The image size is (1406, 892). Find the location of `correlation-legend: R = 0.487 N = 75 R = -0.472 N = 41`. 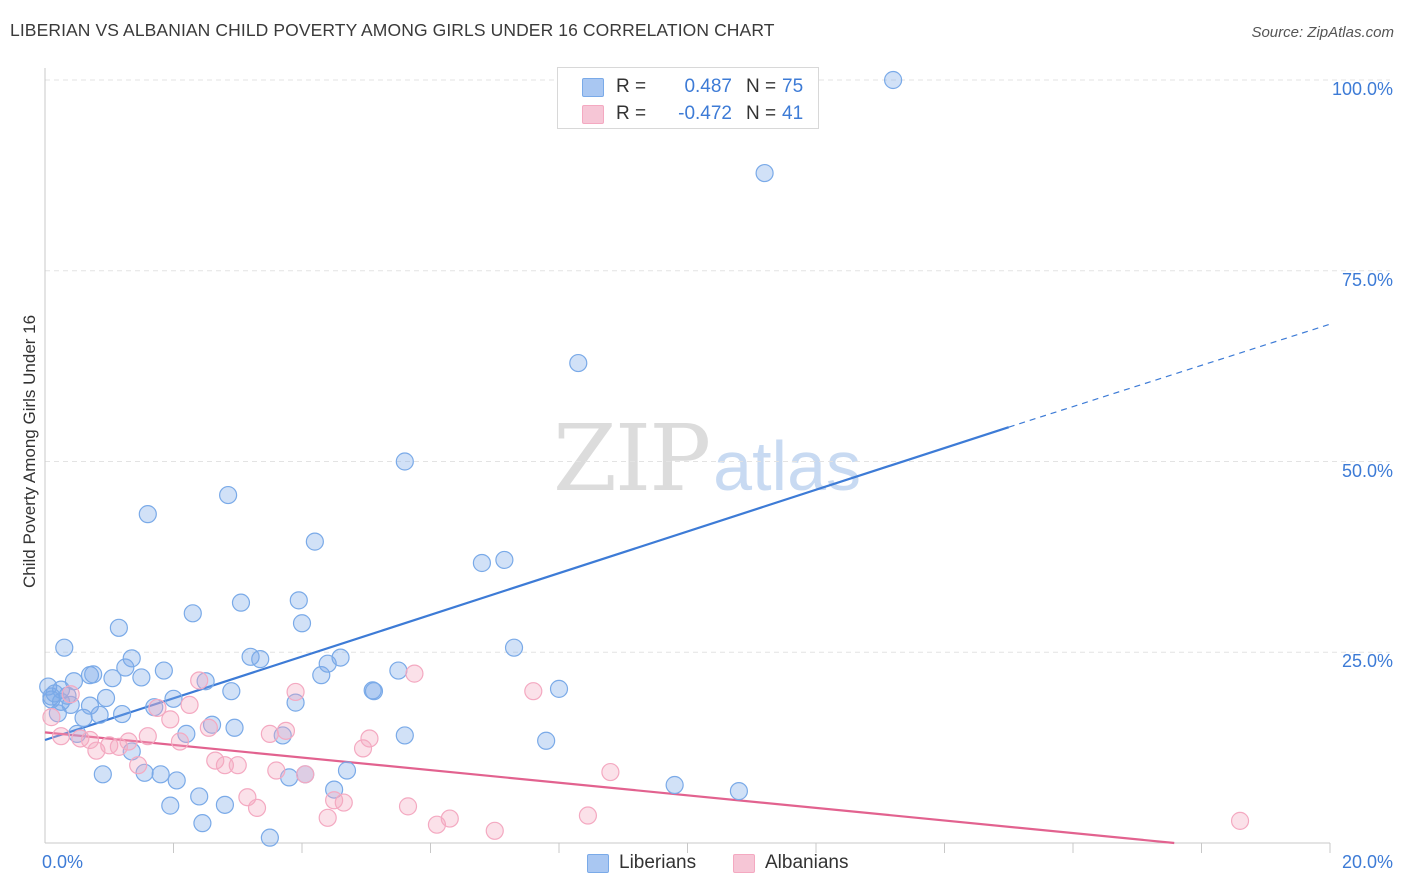

correlation-legend: R = 0.487 N = 75 R = -0.472 N = 41 is located at coordinates (688, 98).